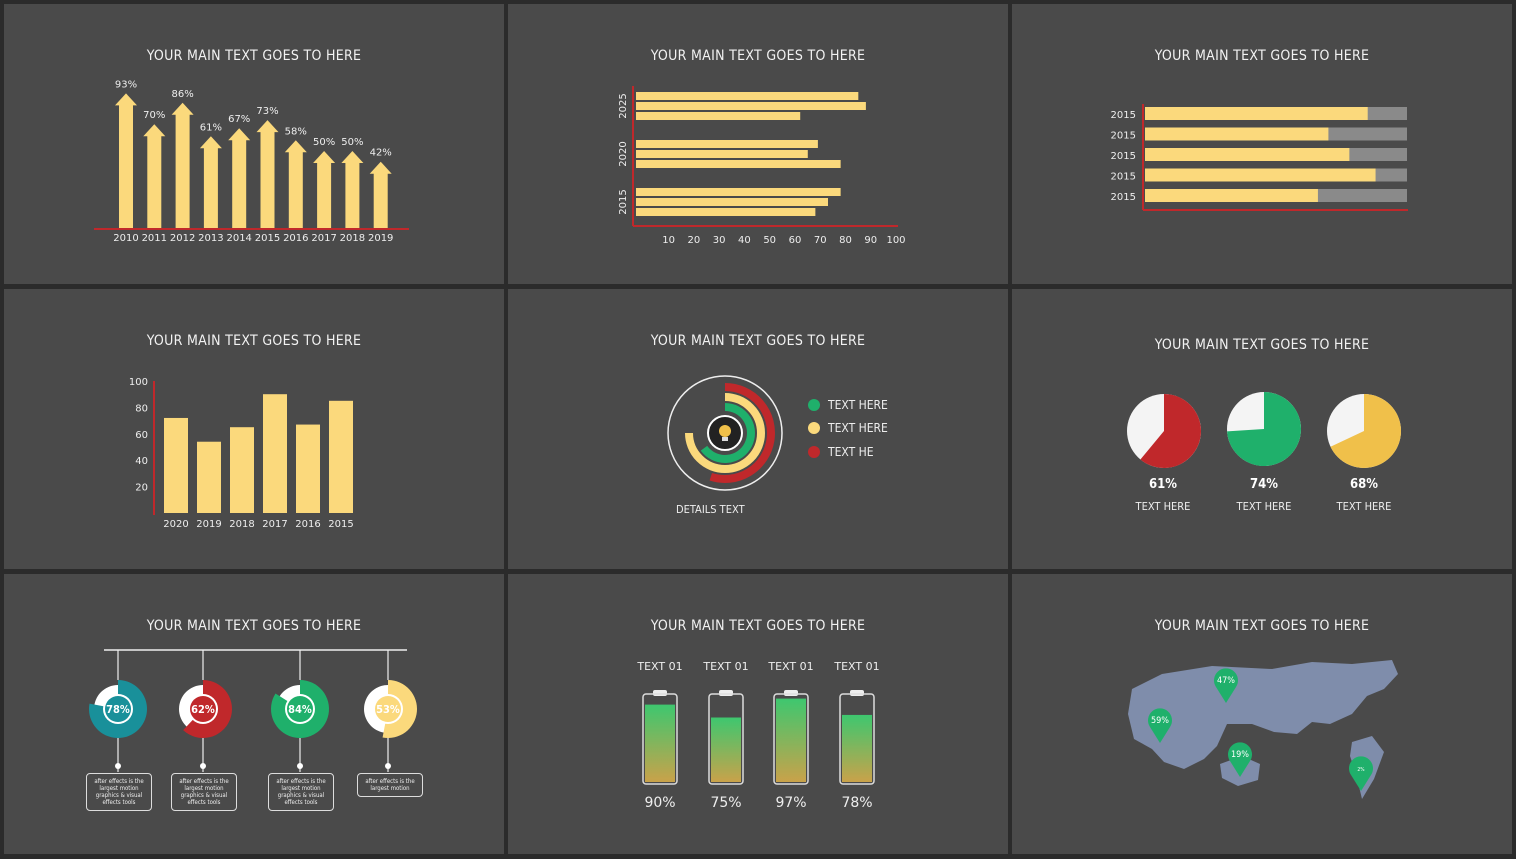 This screenshot has width=1516, height=859. I want to click on data-label: 73%, so click(267, 111).